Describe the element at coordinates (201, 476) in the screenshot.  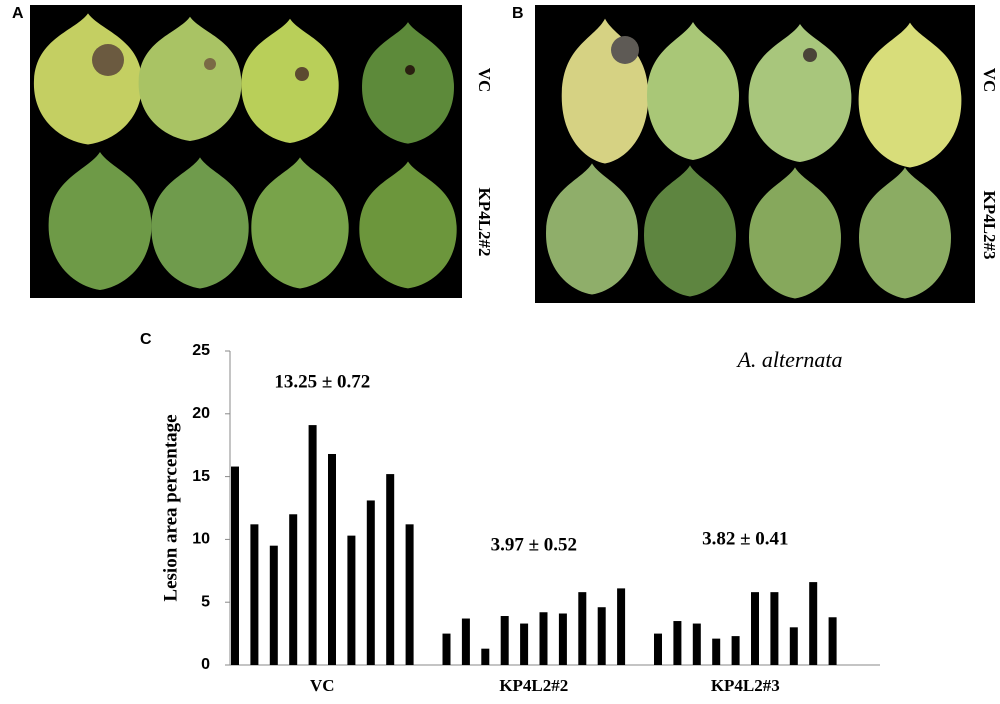
I see `y-tick-label: 15` at that location.